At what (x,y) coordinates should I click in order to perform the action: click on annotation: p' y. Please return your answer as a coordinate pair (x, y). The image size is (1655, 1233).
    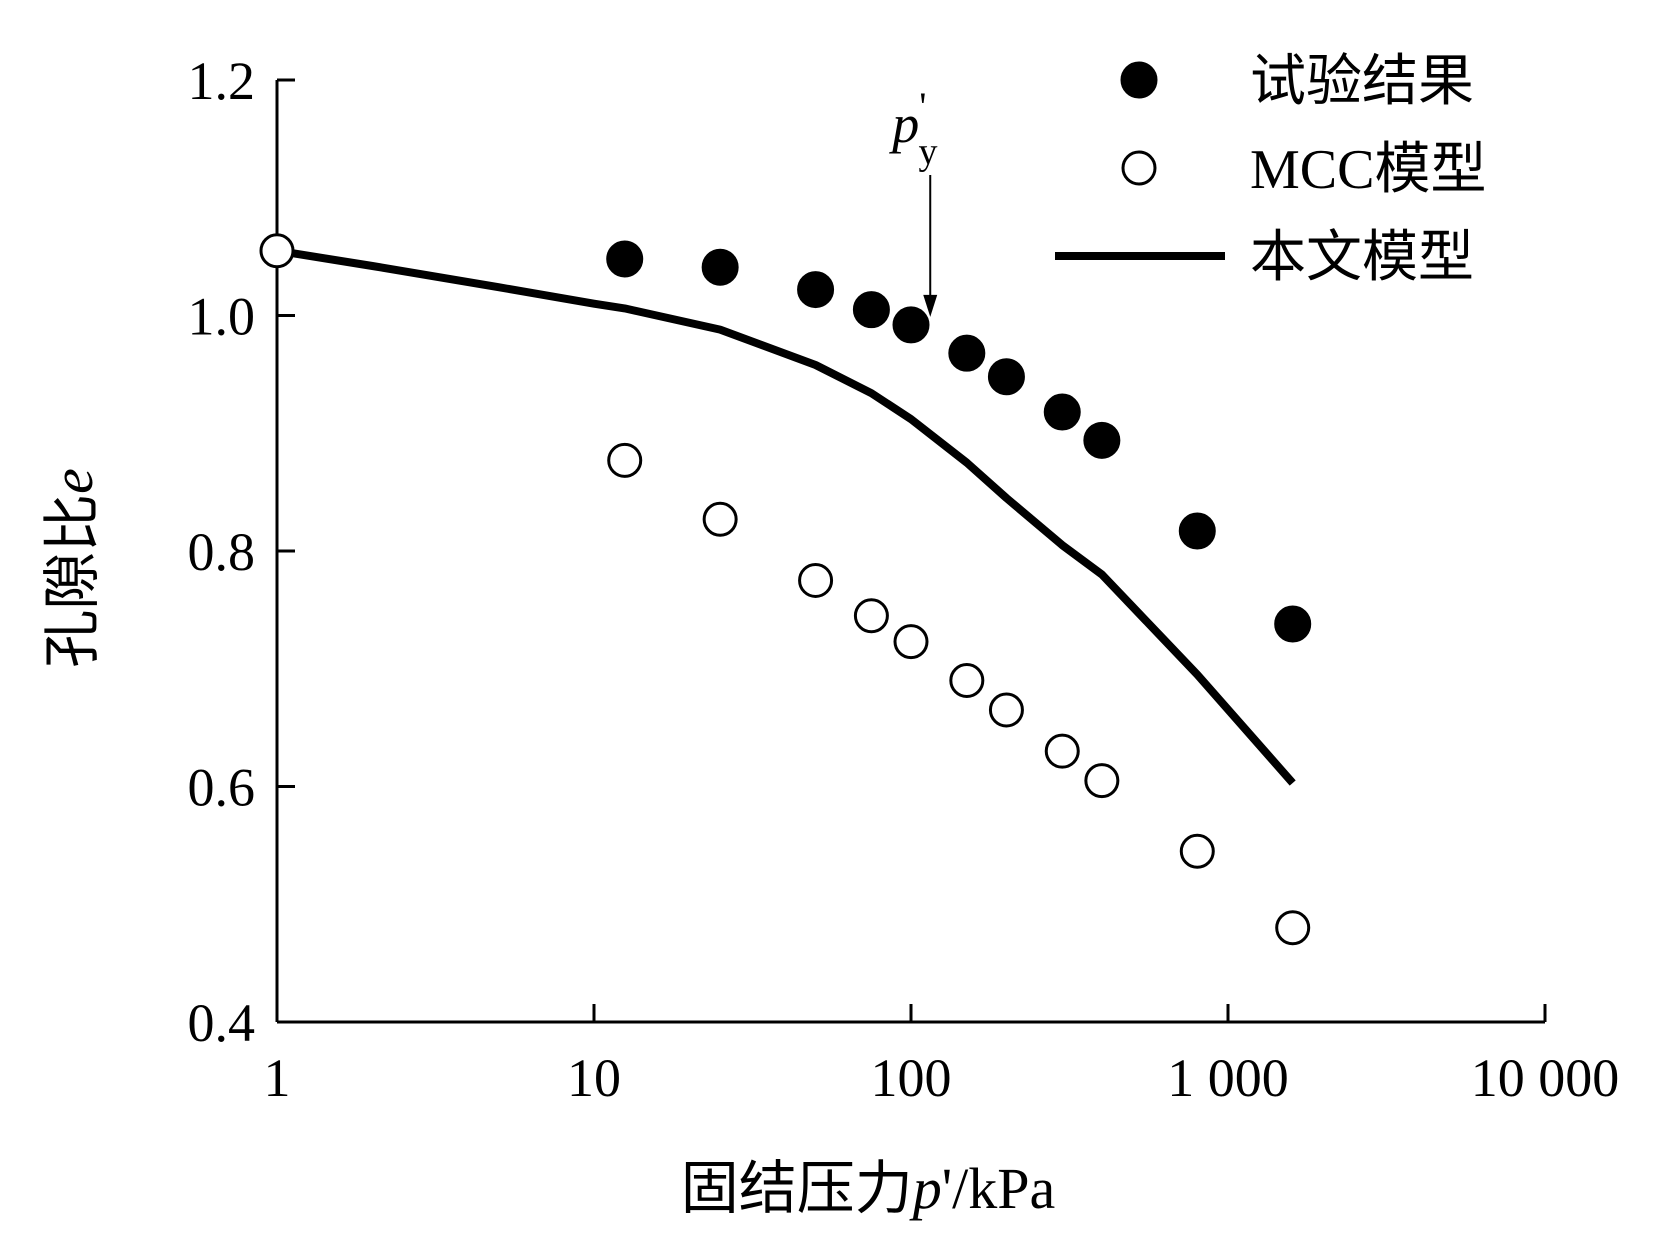
    Looking at the image, I should click on (912, 200).